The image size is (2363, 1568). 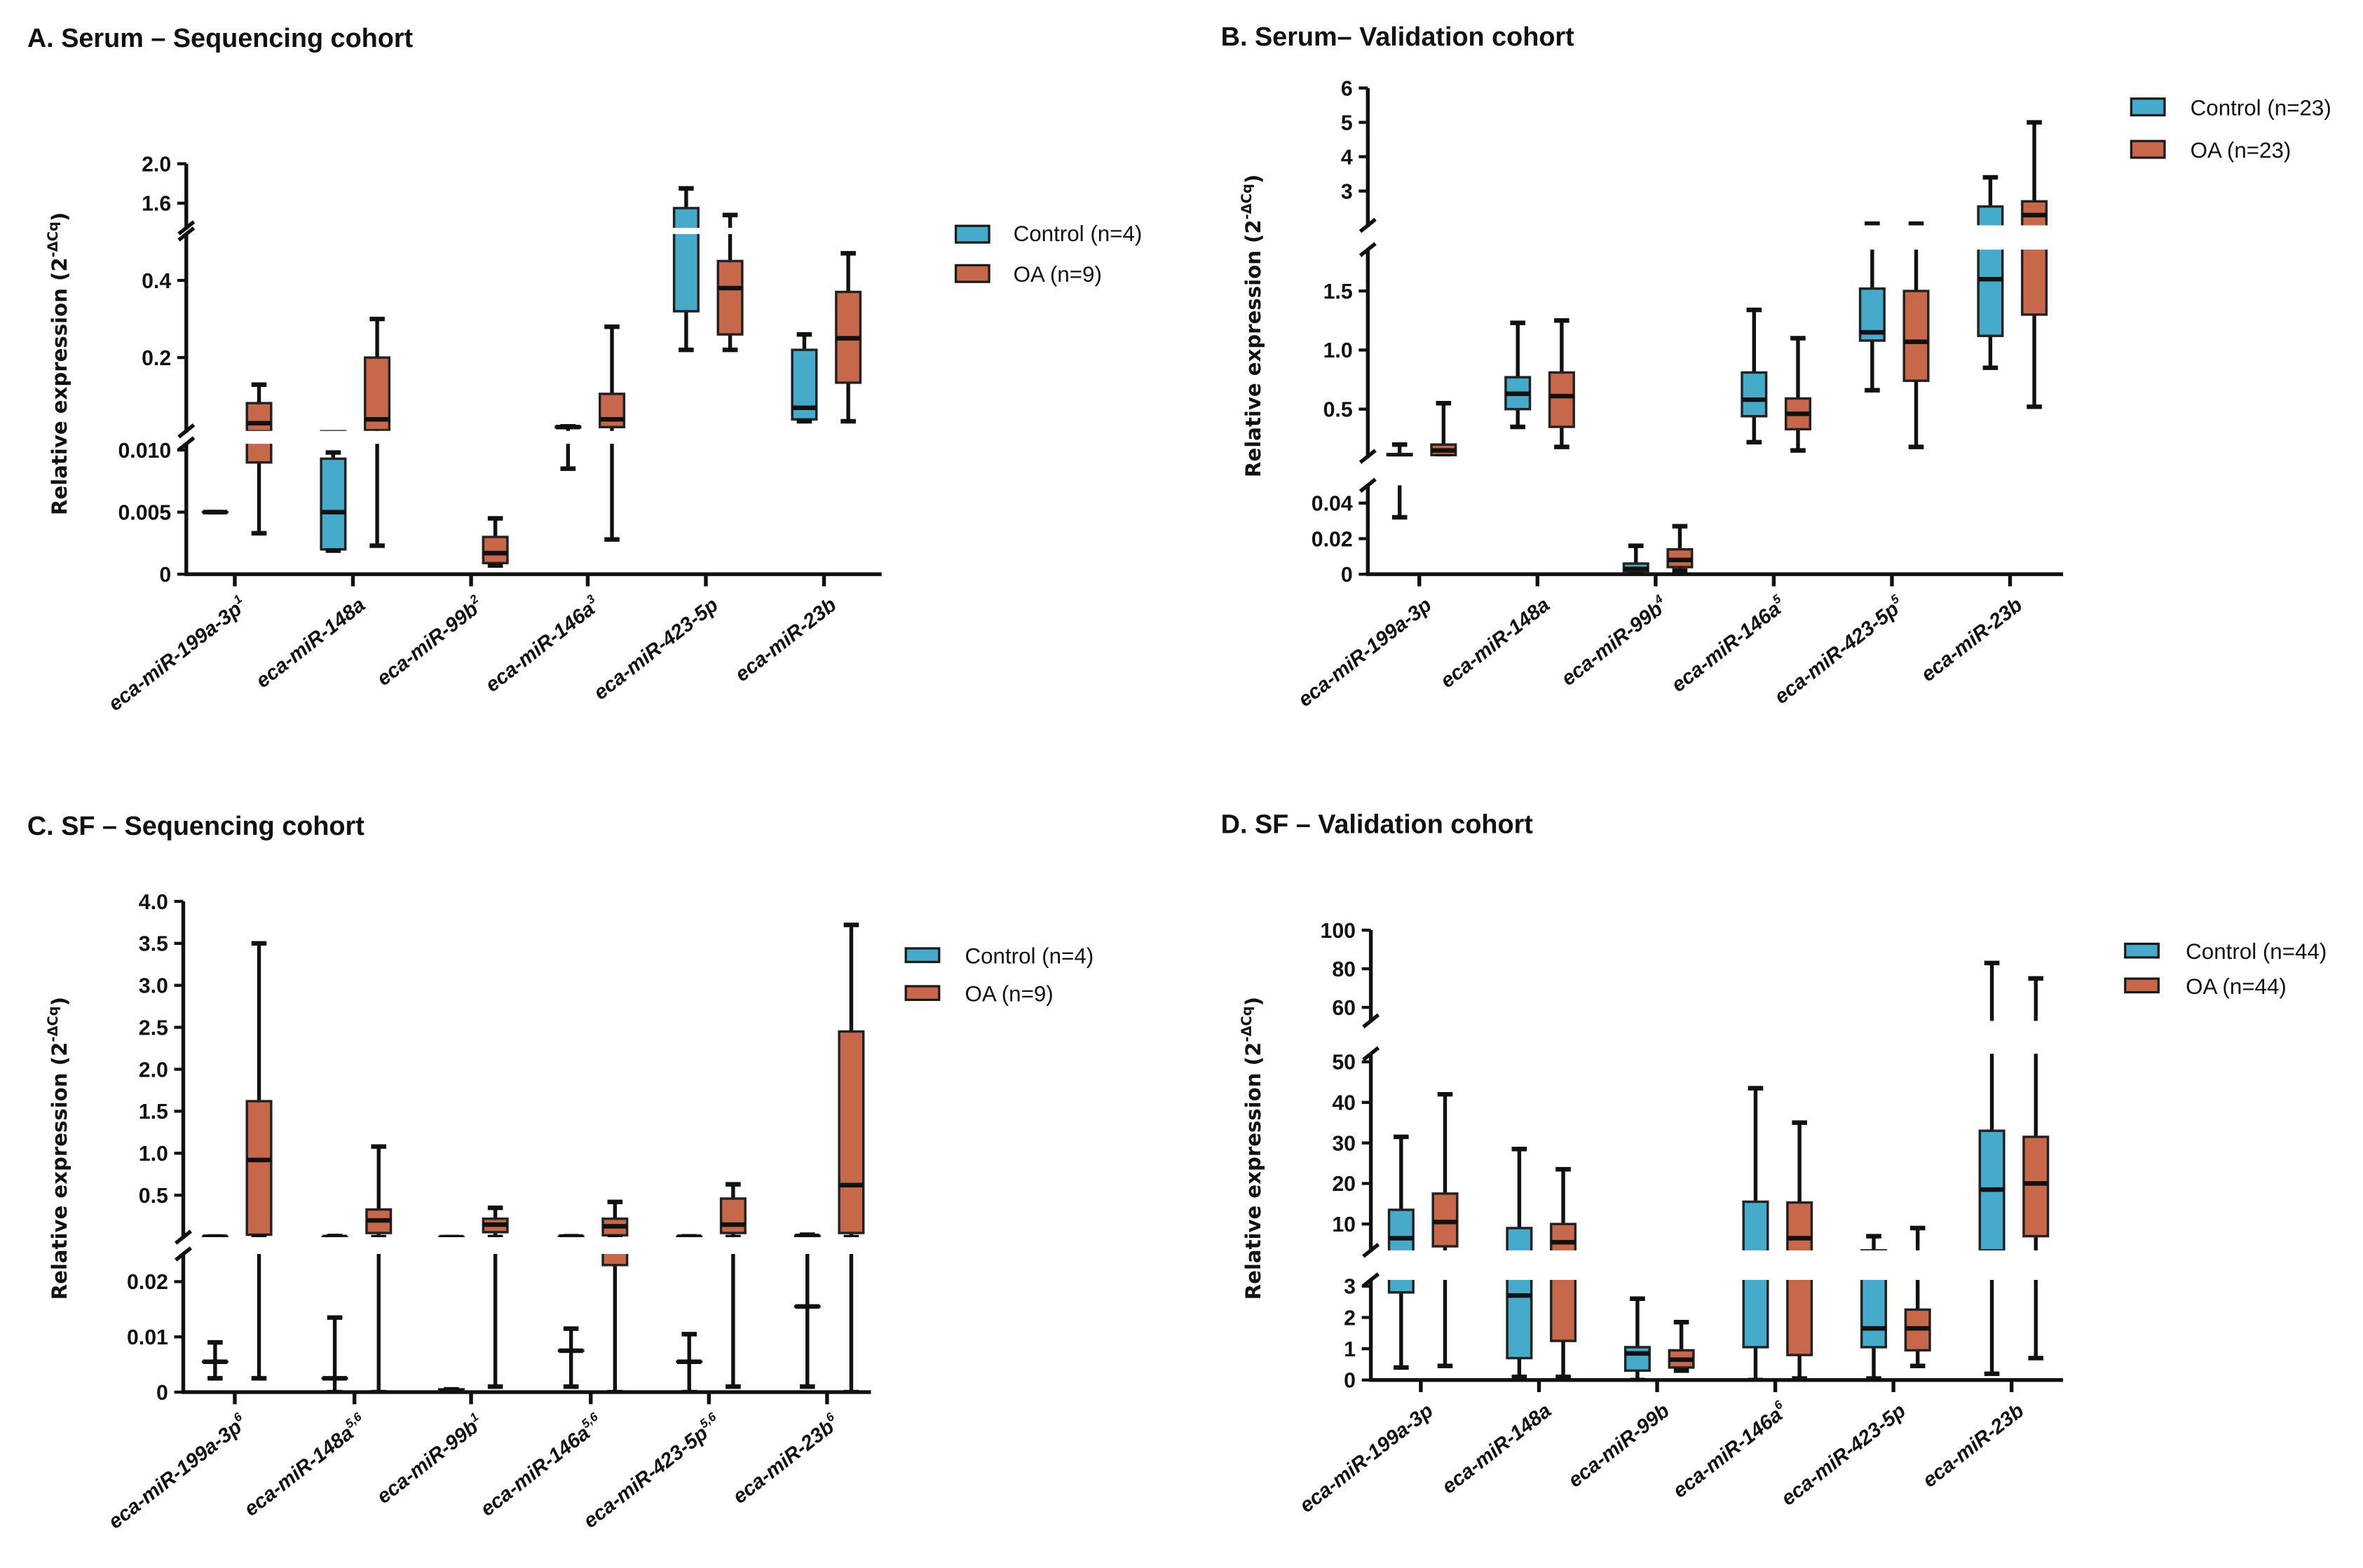 I want to click on y-tick-label: 4.0, so click(x=153, y=902).